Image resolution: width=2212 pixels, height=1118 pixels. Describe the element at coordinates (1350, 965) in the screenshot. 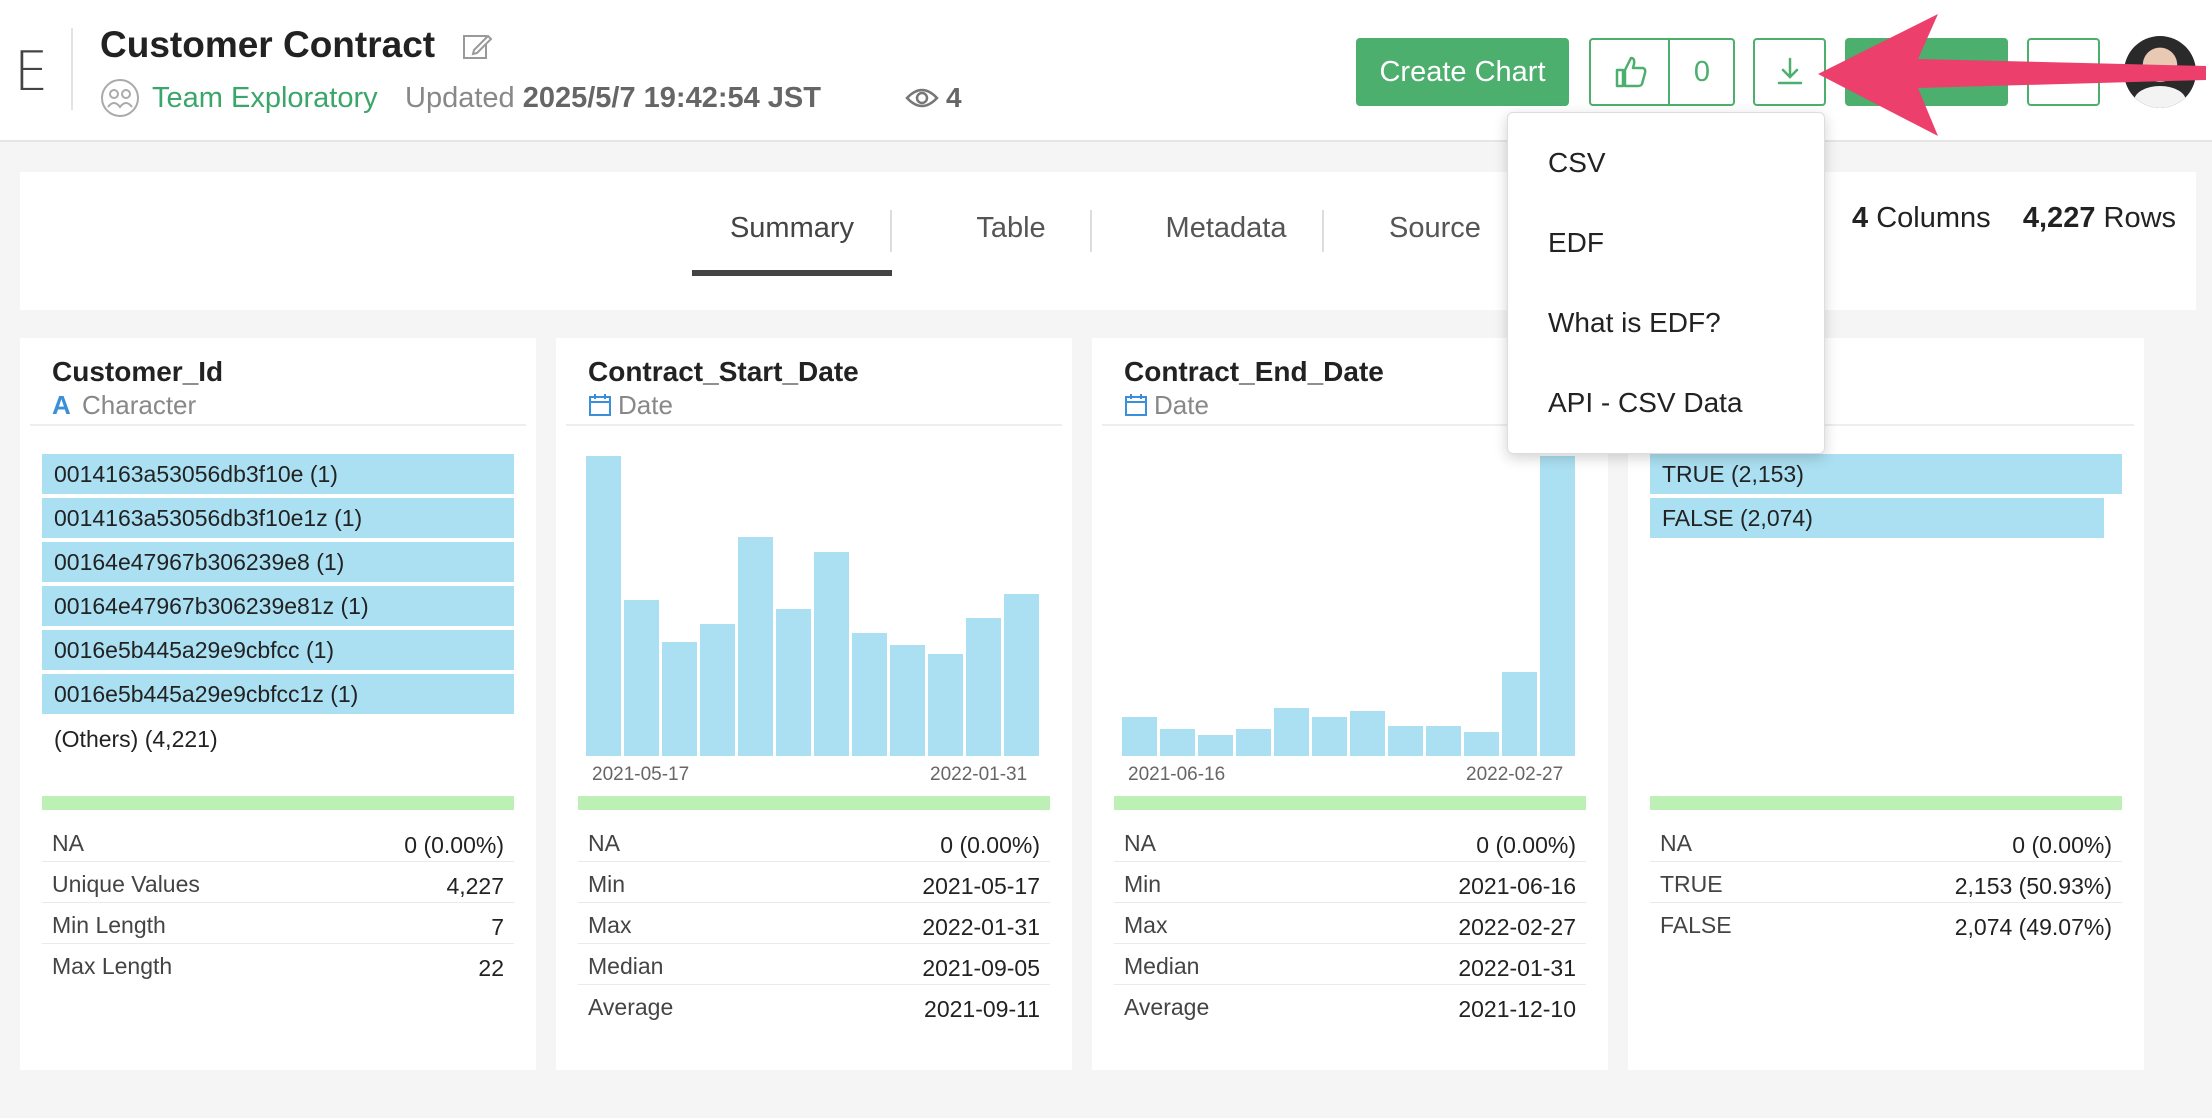

I see `stat-row: Median 2022-01-31` at that location.